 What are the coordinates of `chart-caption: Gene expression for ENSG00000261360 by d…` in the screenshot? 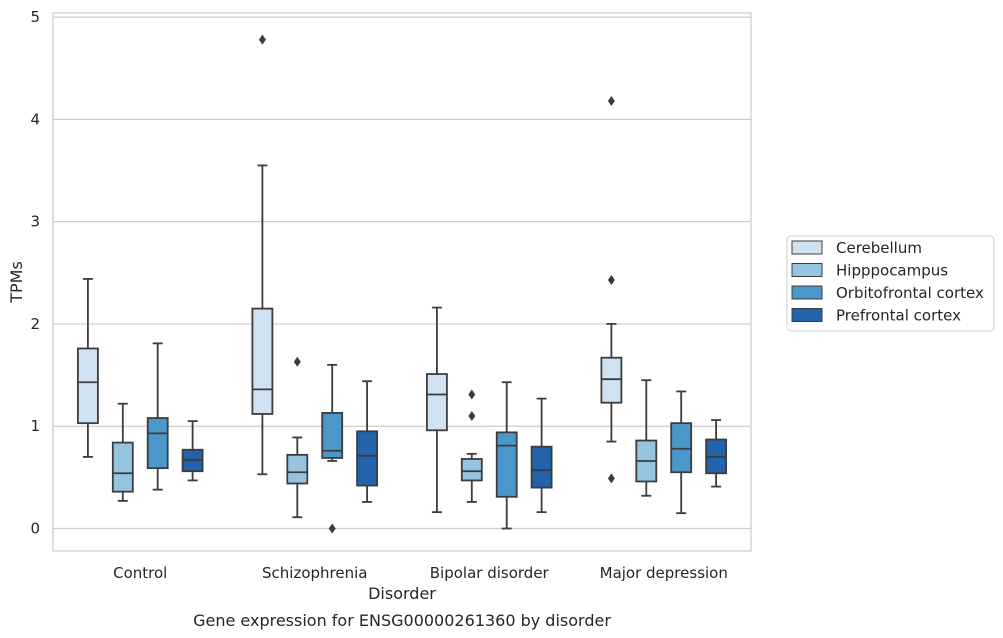 It's located at (402, 620).